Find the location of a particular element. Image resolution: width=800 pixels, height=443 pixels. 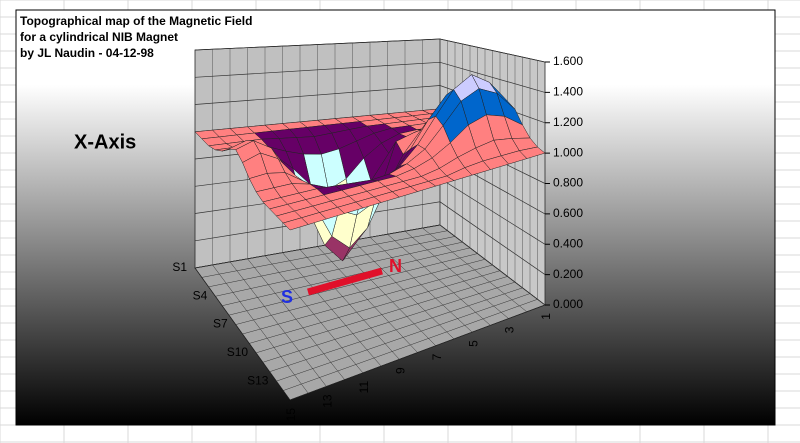

magnet-arrow is located at coordinates (345, 281).